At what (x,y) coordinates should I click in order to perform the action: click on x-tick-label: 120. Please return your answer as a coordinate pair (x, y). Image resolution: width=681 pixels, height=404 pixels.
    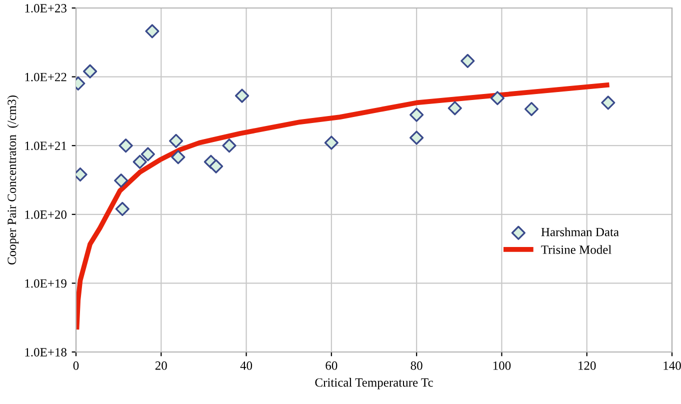
    Looking at the image, I should click on (587, 365).